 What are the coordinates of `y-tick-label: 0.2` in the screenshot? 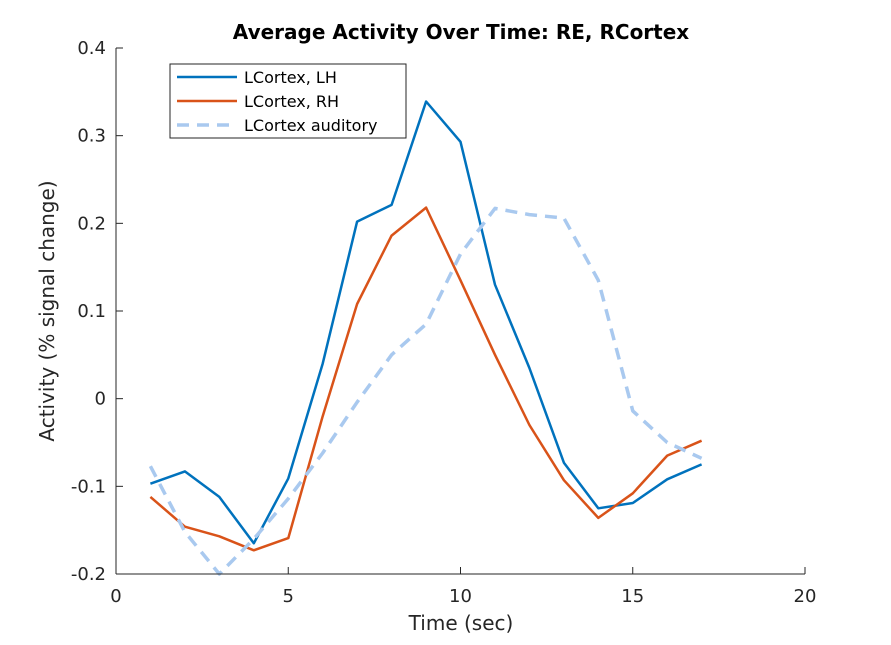 It's located at (91, 223).